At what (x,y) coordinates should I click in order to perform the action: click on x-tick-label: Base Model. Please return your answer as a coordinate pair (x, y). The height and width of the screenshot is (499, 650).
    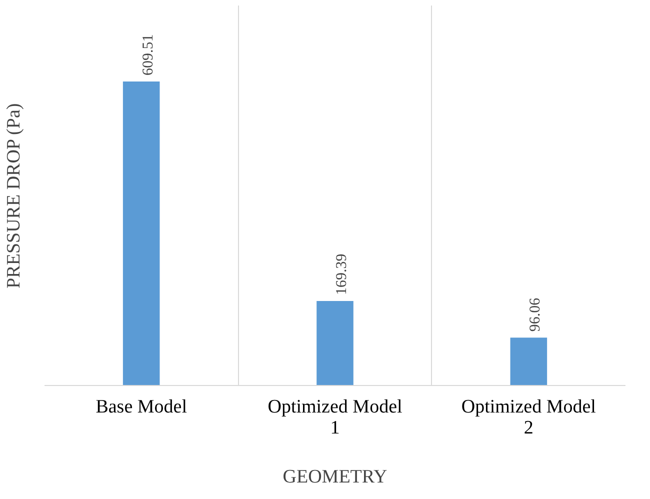
    Looking at the image, I should click on (141, 407).